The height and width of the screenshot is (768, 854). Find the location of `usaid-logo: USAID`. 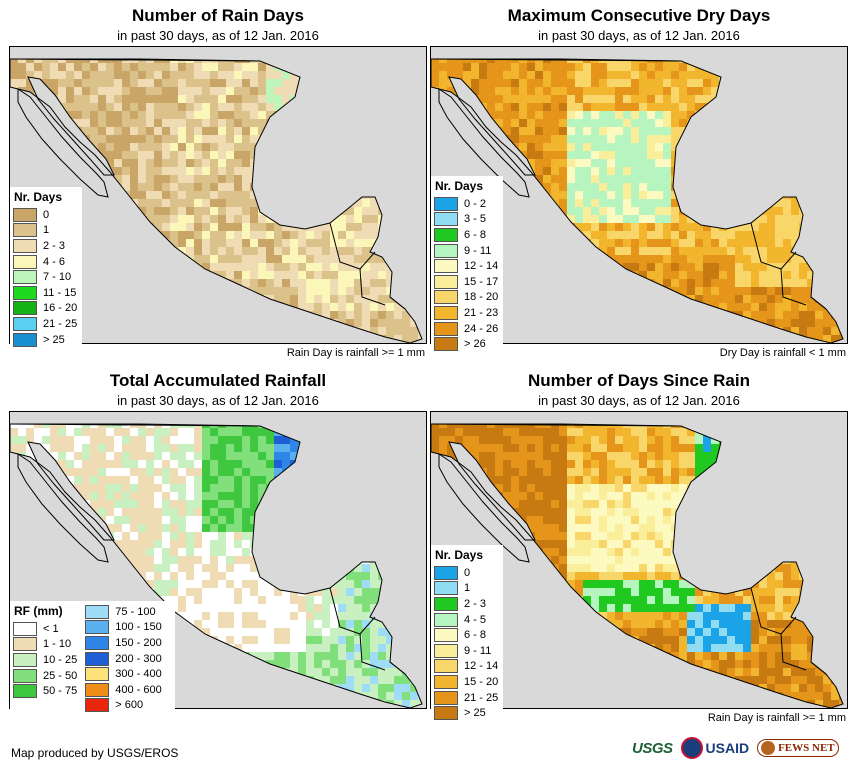

usaid-logo: USAID is located at coordinates (715, 748).